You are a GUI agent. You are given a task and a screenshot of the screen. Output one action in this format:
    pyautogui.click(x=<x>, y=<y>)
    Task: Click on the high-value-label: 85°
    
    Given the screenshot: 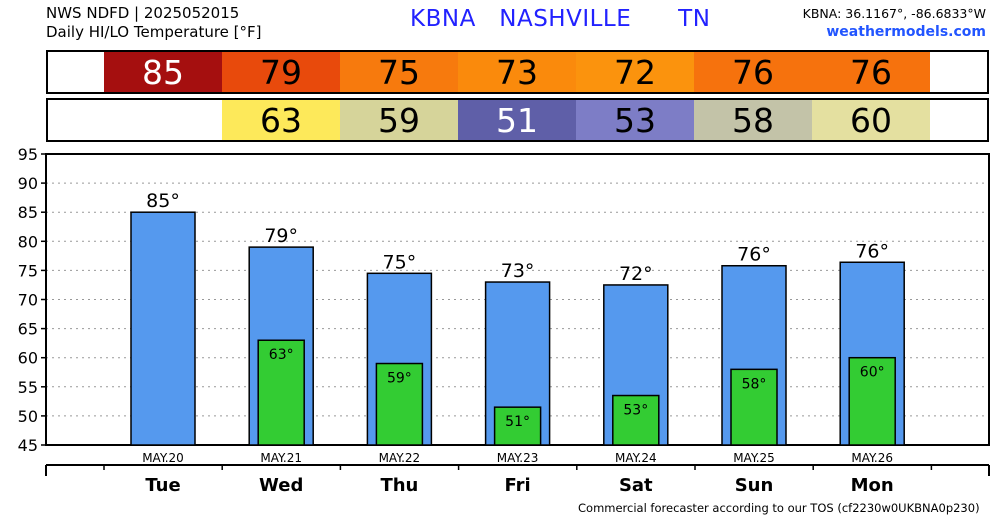 What is the action you would take?
    pyautogui.click(x=163, y=201)
    